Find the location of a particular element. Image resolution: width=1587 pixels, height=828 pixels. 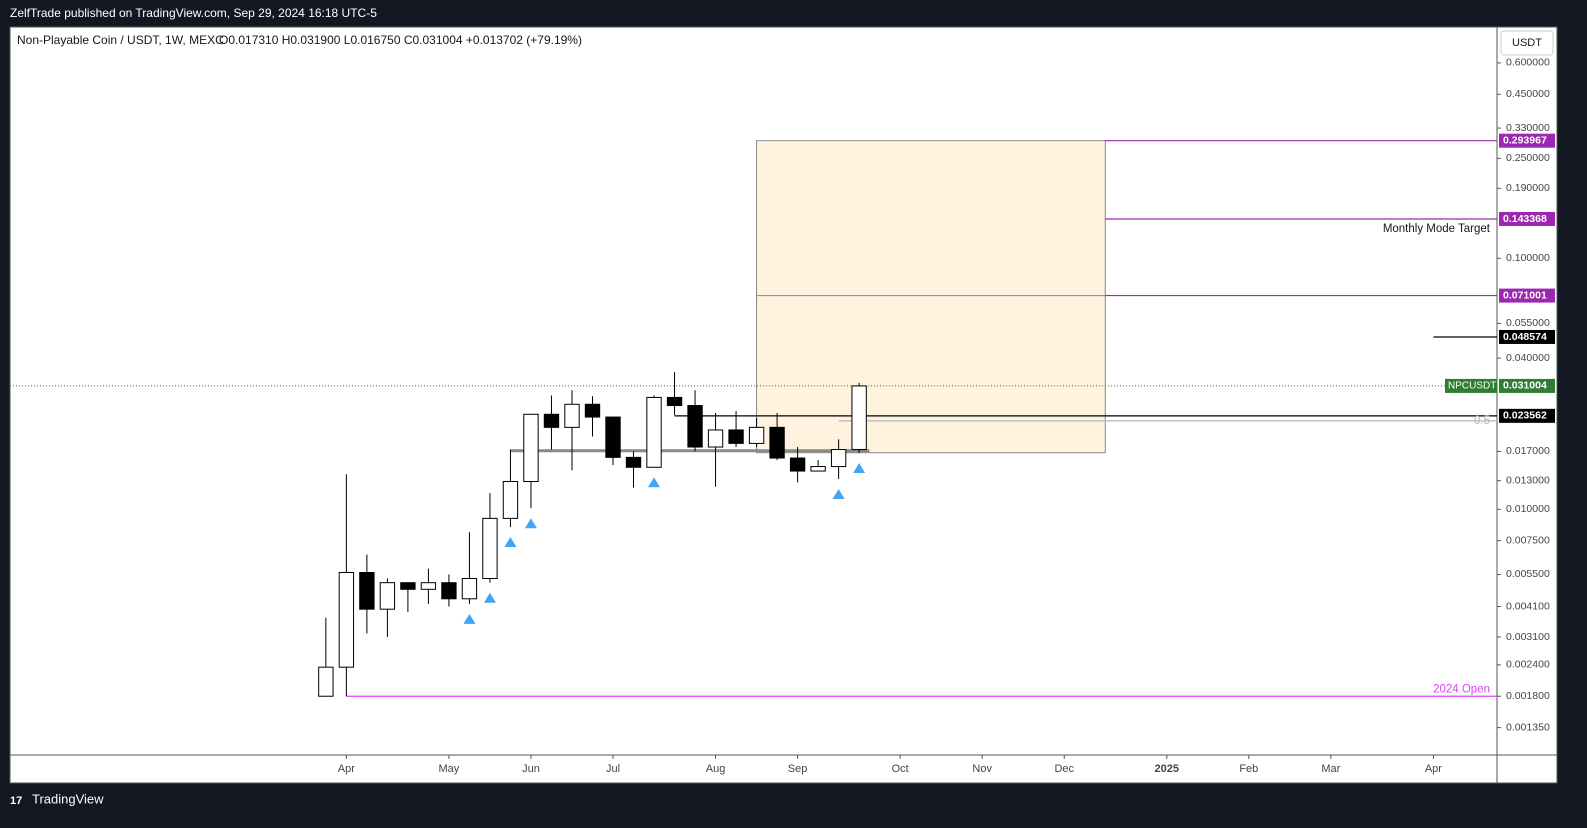

y-tick-label: 0.450000 is located at coordinates (1528, 94).